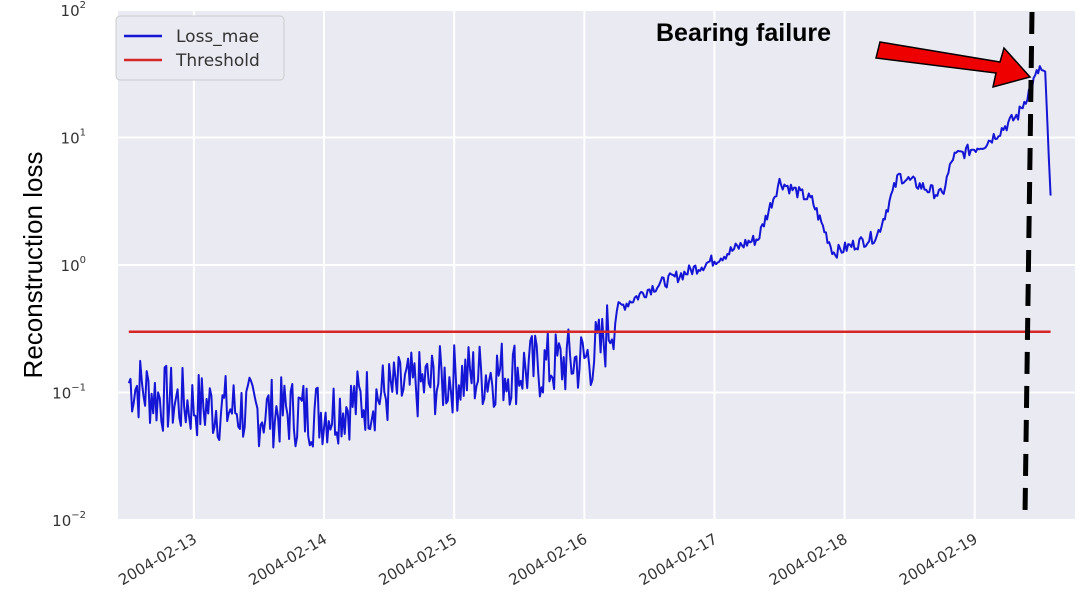 This screenshot has width=1080, height=608. I want to click on failure-marker-line, so click(1028, 263).